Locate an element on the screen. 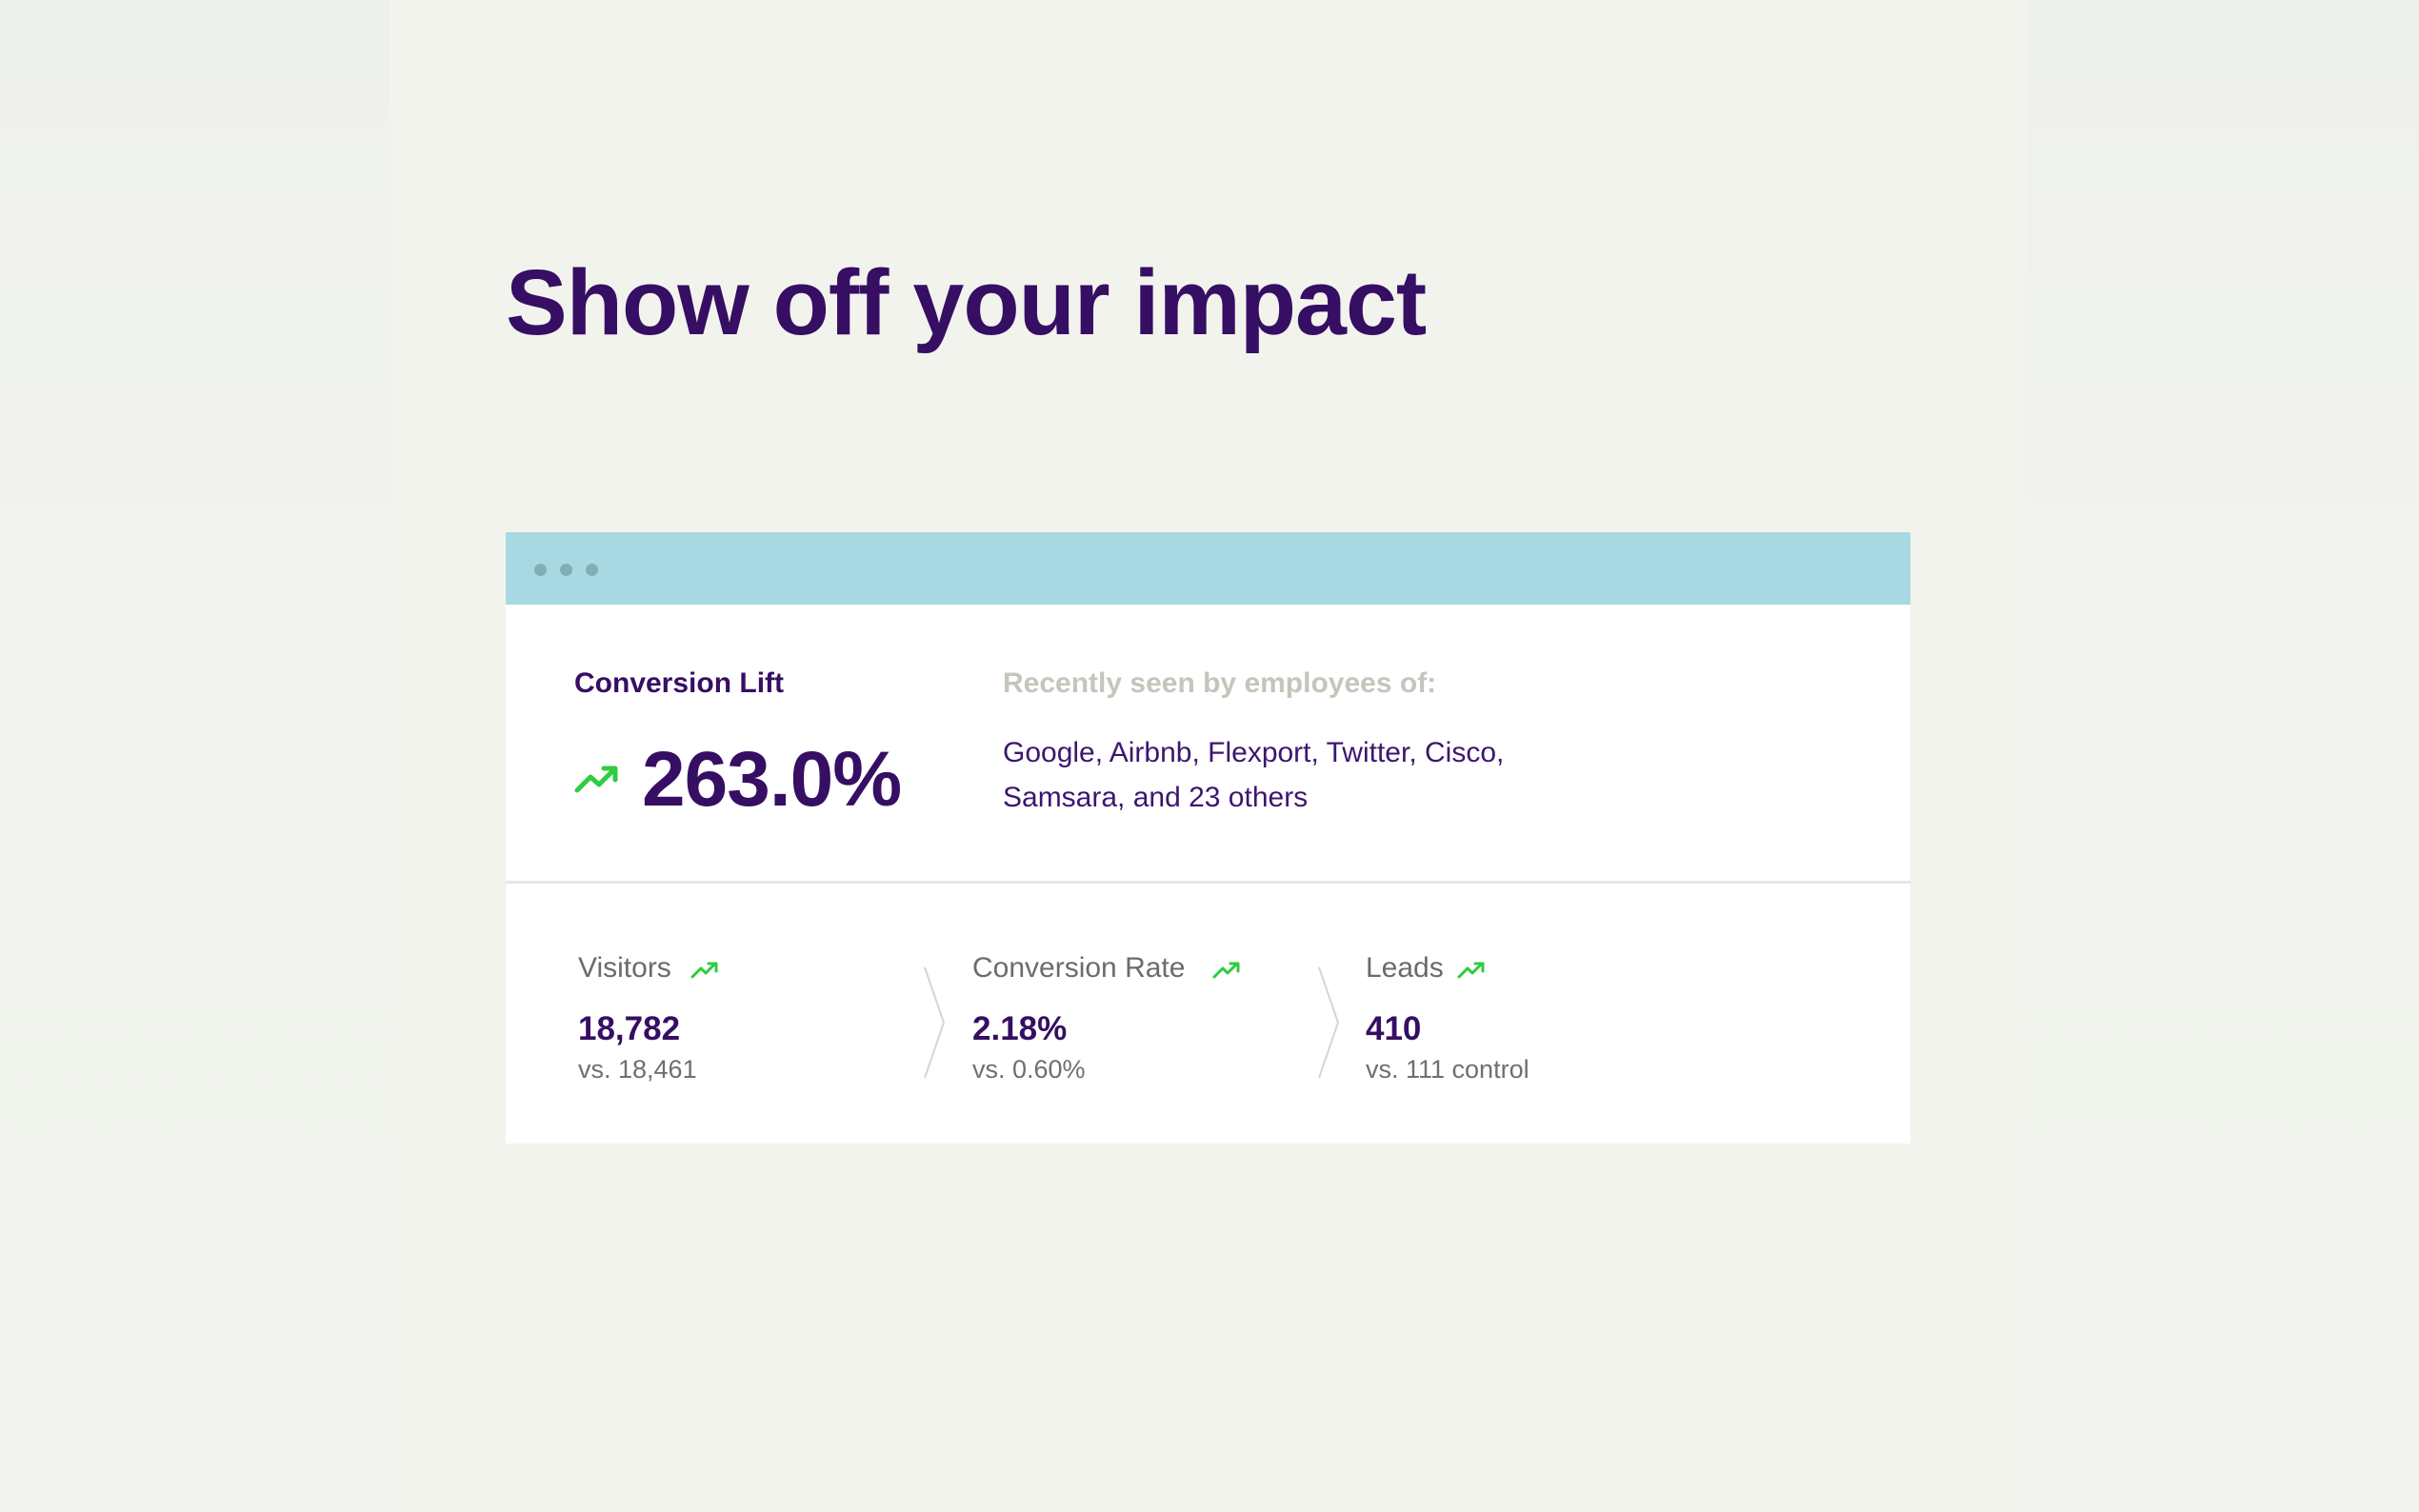  metric-value: 2.18% is located at coordinates (1020, 1028).